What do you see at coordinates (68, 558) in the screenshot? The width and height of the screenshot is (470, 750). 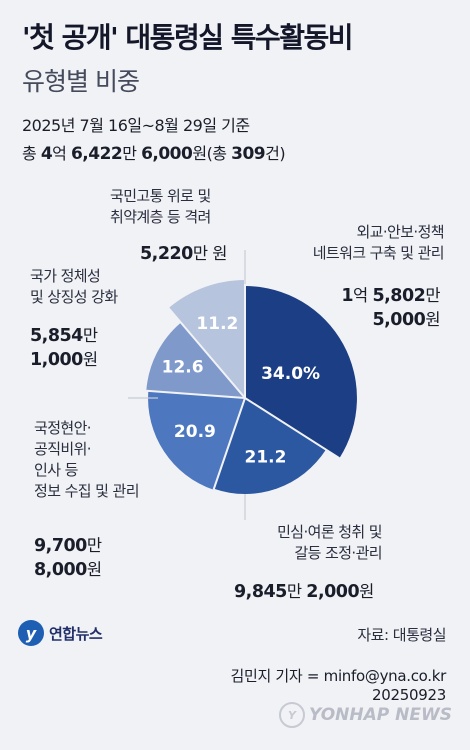 I see `slice-amount-2: 9,700만 8,000원` at bounding box center [68, 558].